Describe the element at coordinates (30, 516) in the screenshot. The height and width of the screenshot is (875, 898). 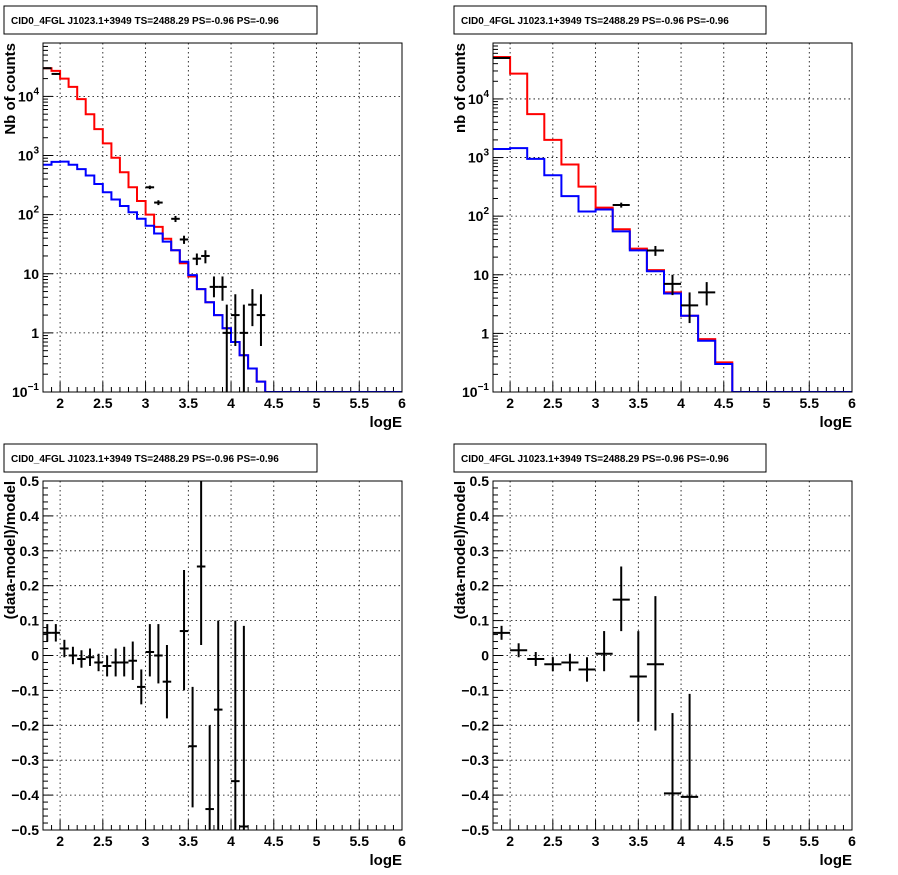
I see `y-tick-label: 0.4` at that location.